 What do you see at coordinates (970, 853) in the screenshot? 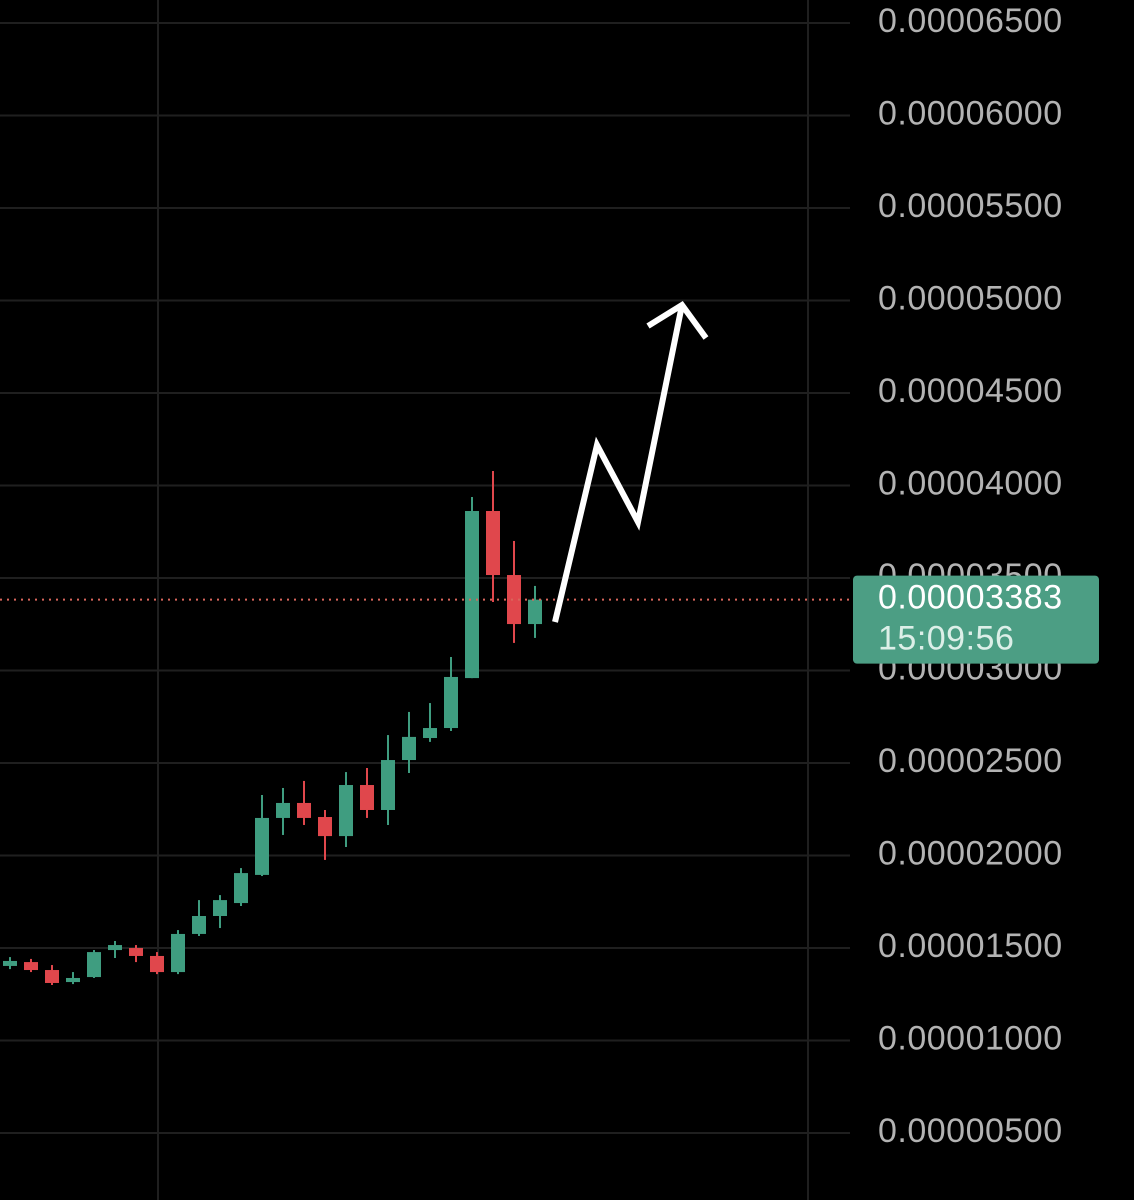
I see `y-tick-label: 0.00002000` at bounding box center [970, 853].